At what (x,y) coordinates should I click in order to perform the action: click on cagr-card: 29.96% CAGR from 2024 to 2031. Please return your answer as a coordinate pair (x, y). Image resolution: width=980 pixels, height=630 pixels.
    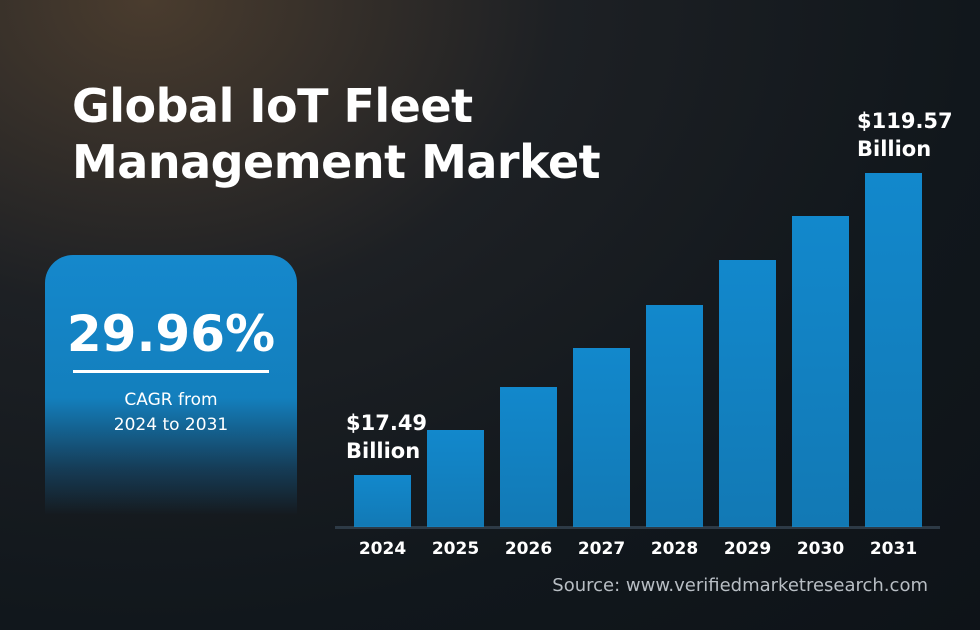
    Looking at the image, I should click on (171, 385).